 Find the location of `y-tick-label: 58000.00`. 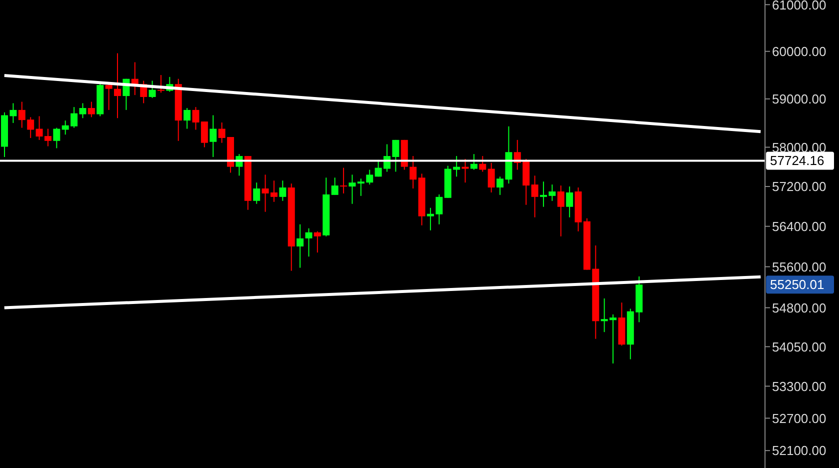

y-tick-label: 58000.00 is located at coordinates (799, 147).